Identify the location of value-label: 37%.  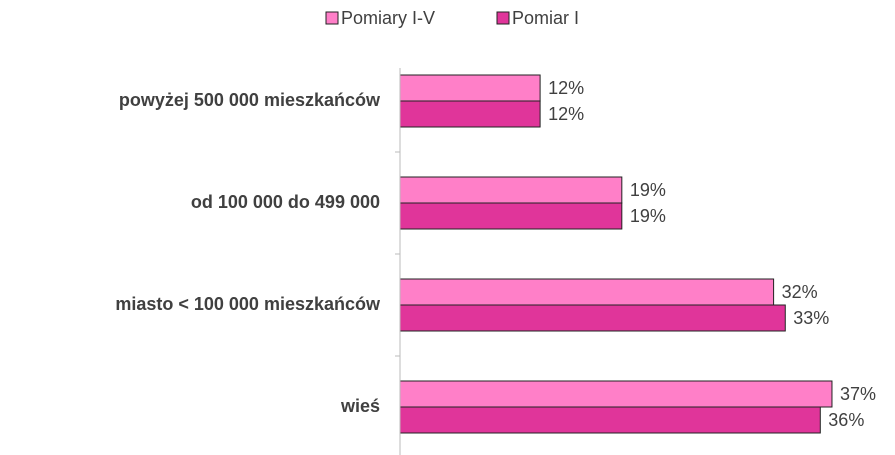
(858, 394).